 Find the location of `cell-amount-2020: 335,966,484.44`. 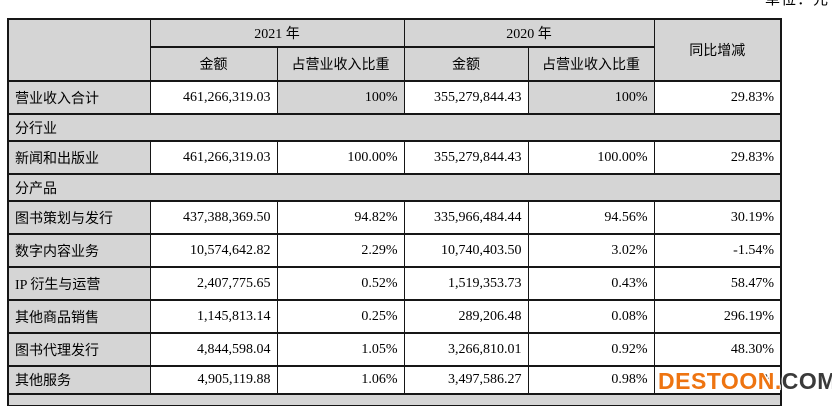

cell-amount-2020: 335,966,484.44 is located at coordinates (466, 217).